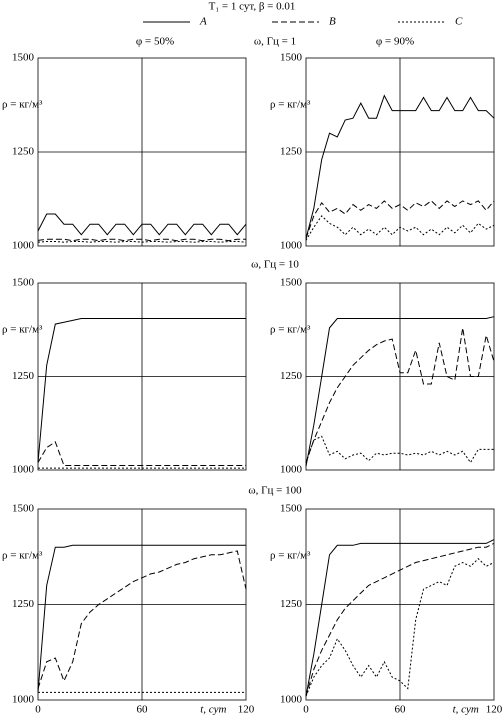 The image size is (503, 717). I want to click on row-title: ω, Гц = 1, so click(275, 42).